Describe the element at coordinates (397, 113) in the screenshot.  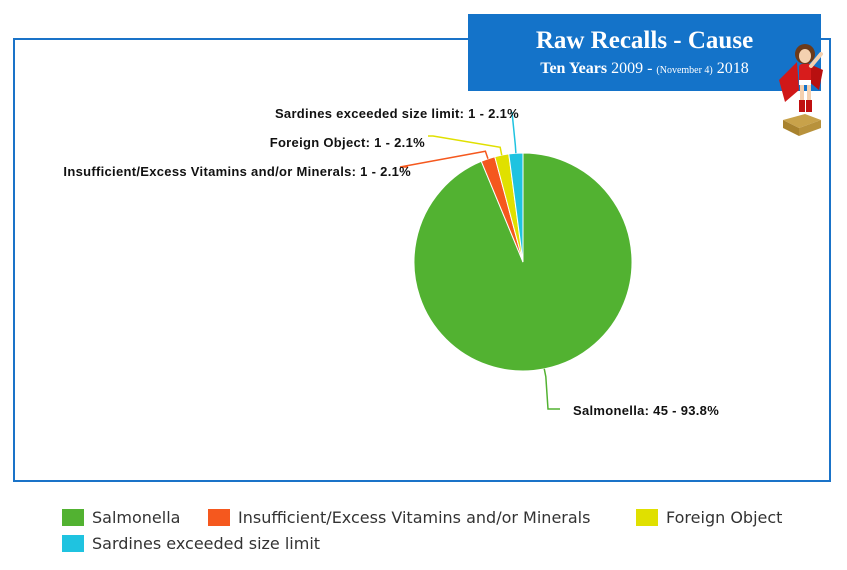
I see `slice-label: Sardines exceeded size limit: 1 - 2.1%` at that location.